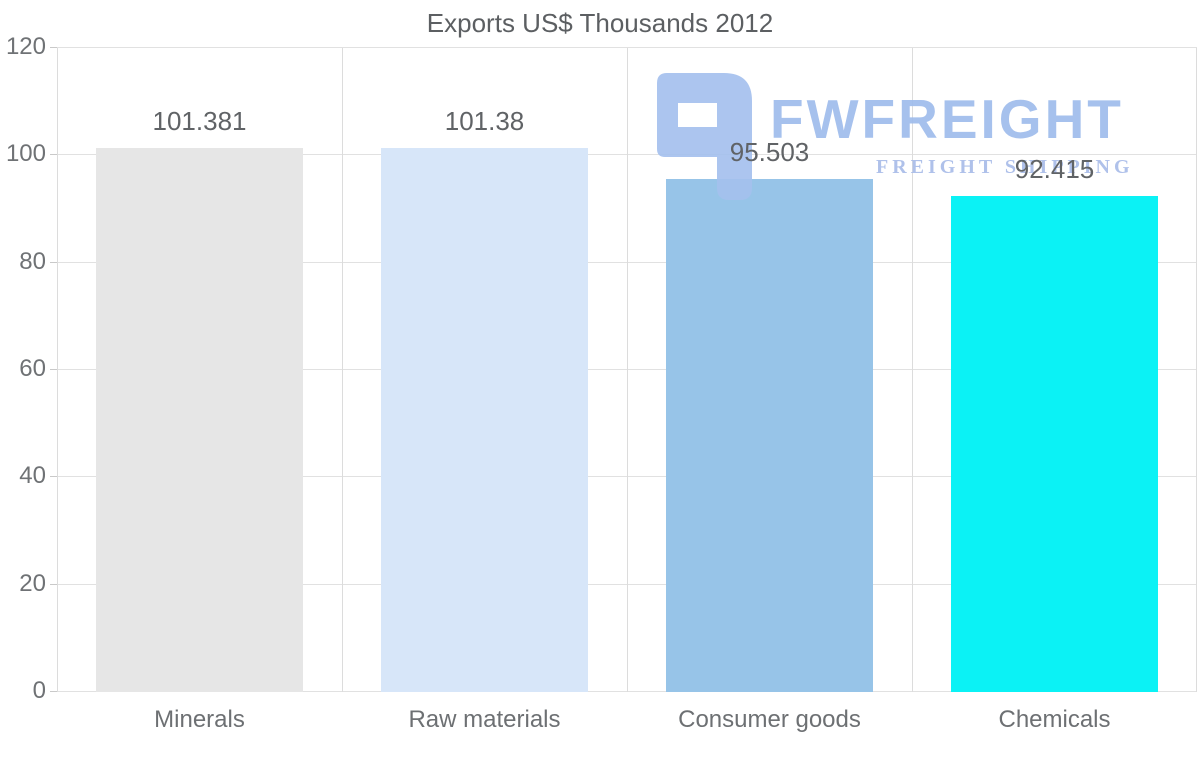  What do you see at coordinates (32, 261) in the screenshot?
I see `y-tick-label: 80` at bounding box center [32, 261].